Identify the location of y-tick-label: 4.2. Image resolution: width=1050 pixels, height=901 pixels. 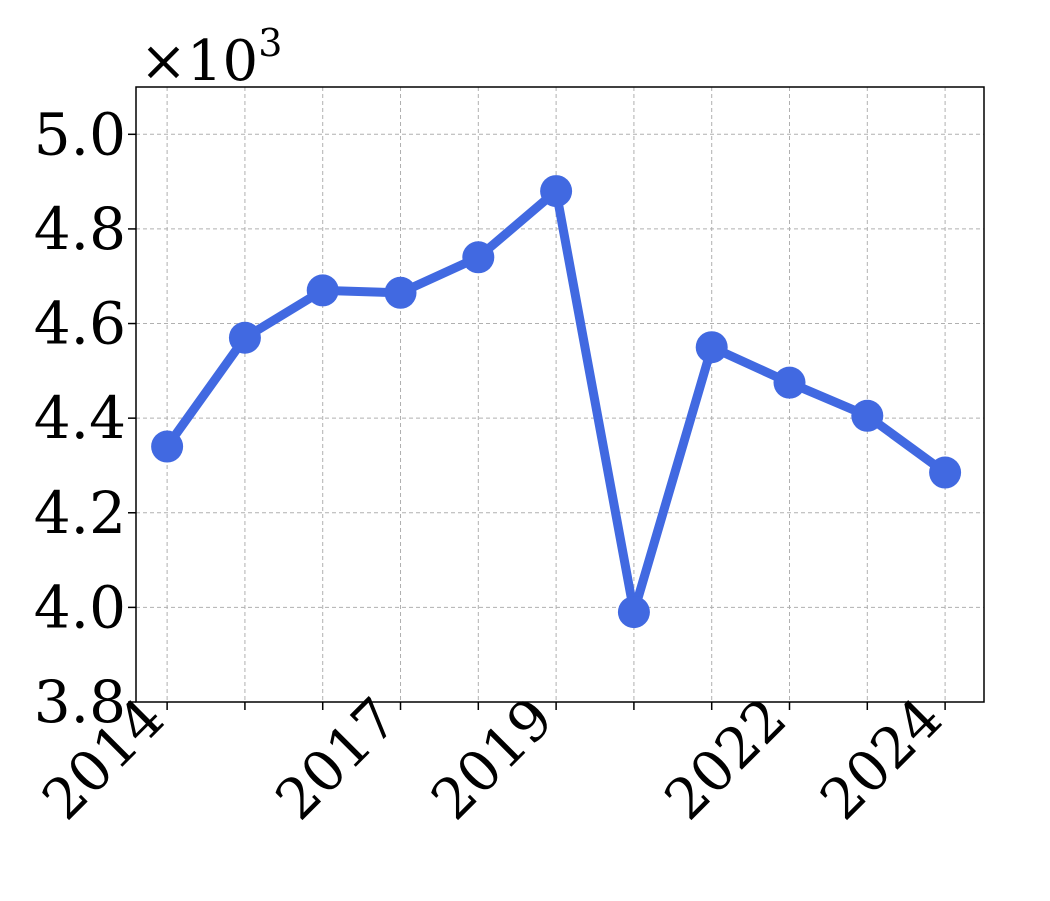
(80, 513).